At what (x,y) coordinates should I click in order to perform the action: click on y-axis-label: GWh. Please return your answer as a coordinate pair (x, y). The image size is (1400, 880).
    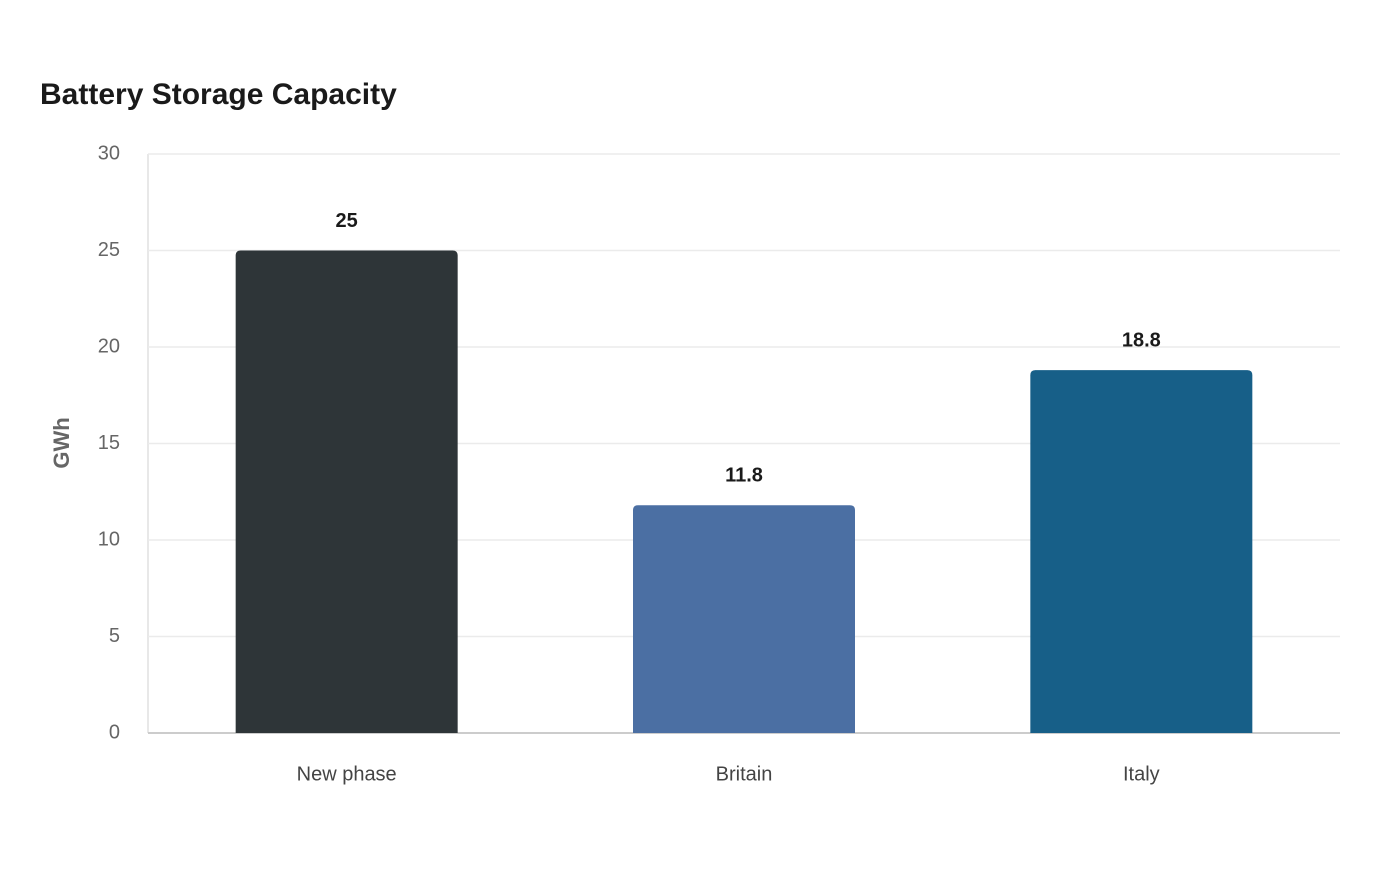
    Looking at the image, I should click on (61, 442).